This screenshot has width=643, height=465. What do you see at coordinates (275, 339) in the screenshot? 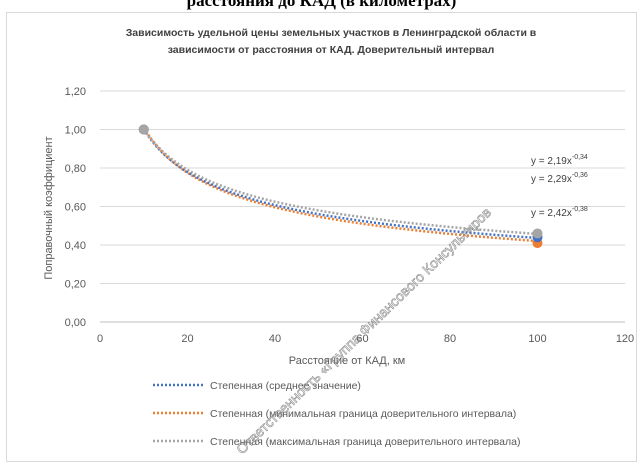
I see `x-tick-label: 40` at bounding box center [275, 339].